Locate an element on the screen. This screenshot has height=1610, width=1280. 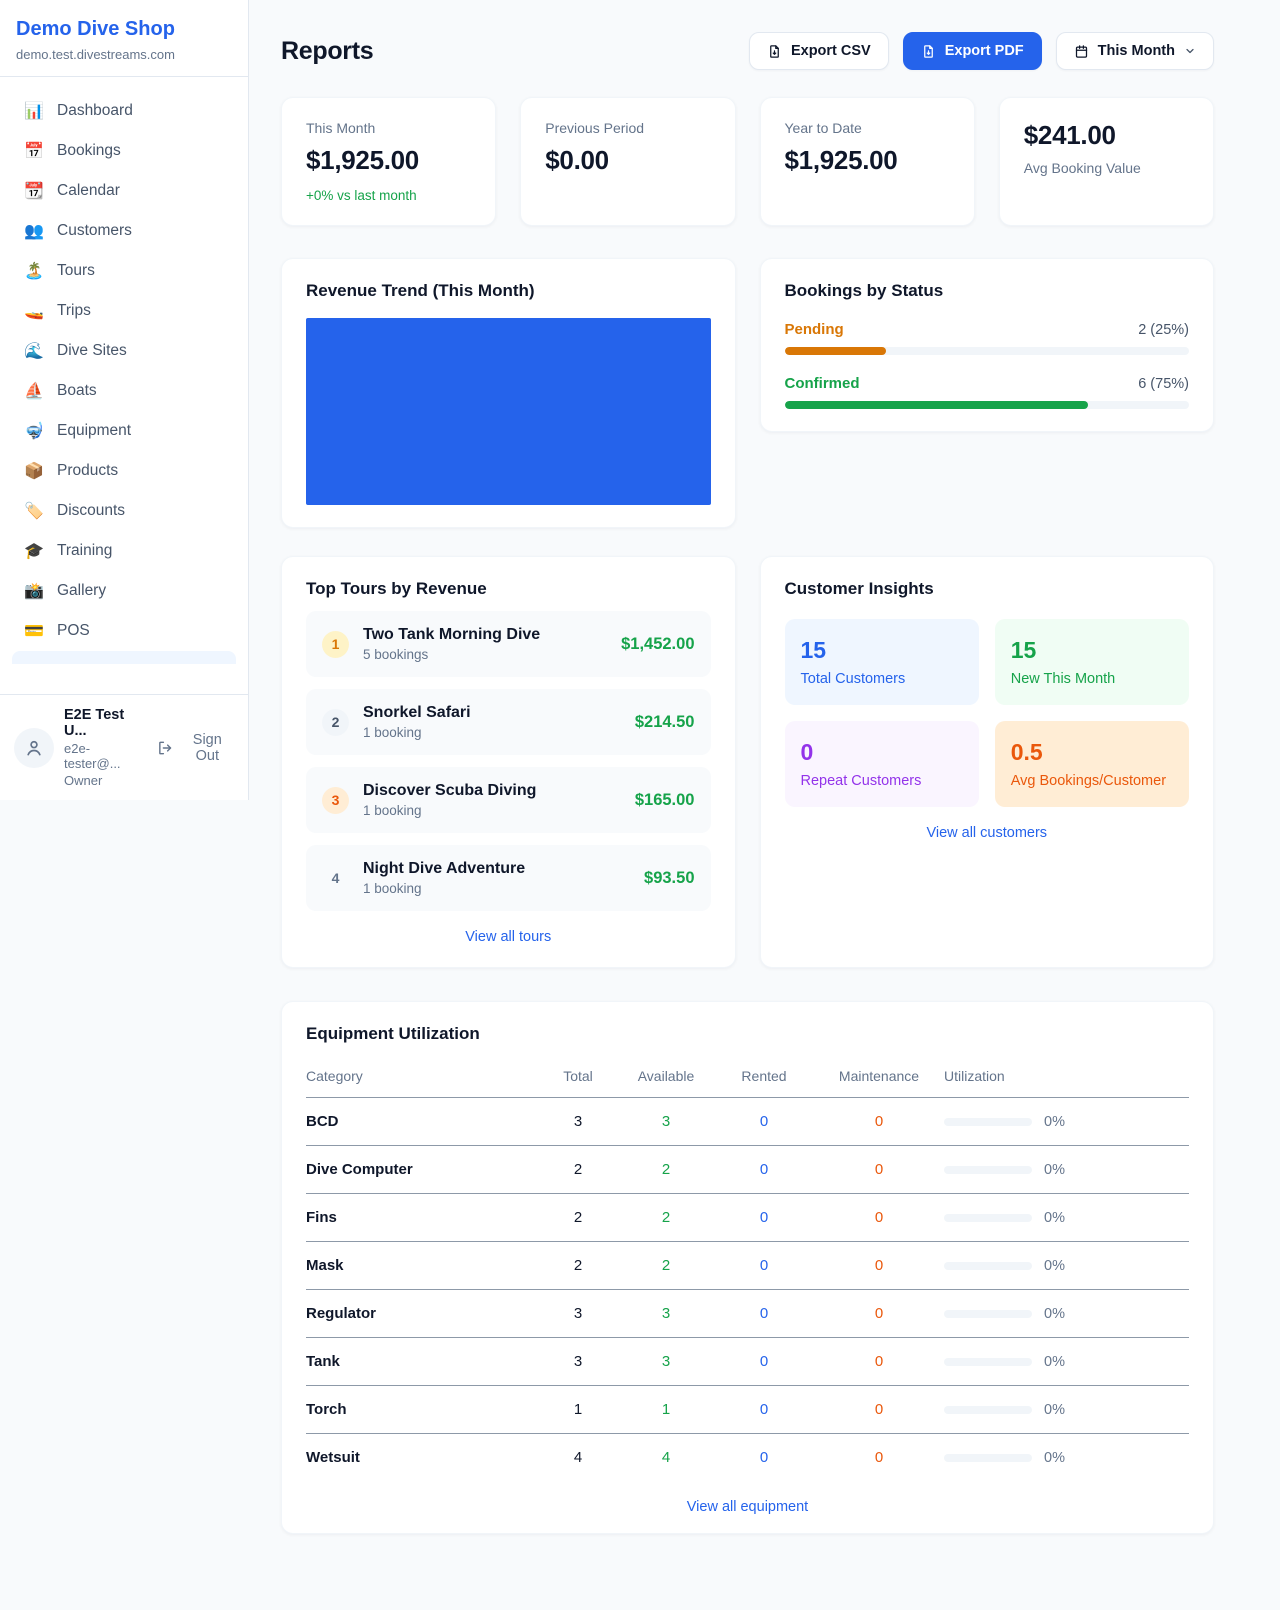
cell-category: Dive Computer is located at coordinates (422, 1169).